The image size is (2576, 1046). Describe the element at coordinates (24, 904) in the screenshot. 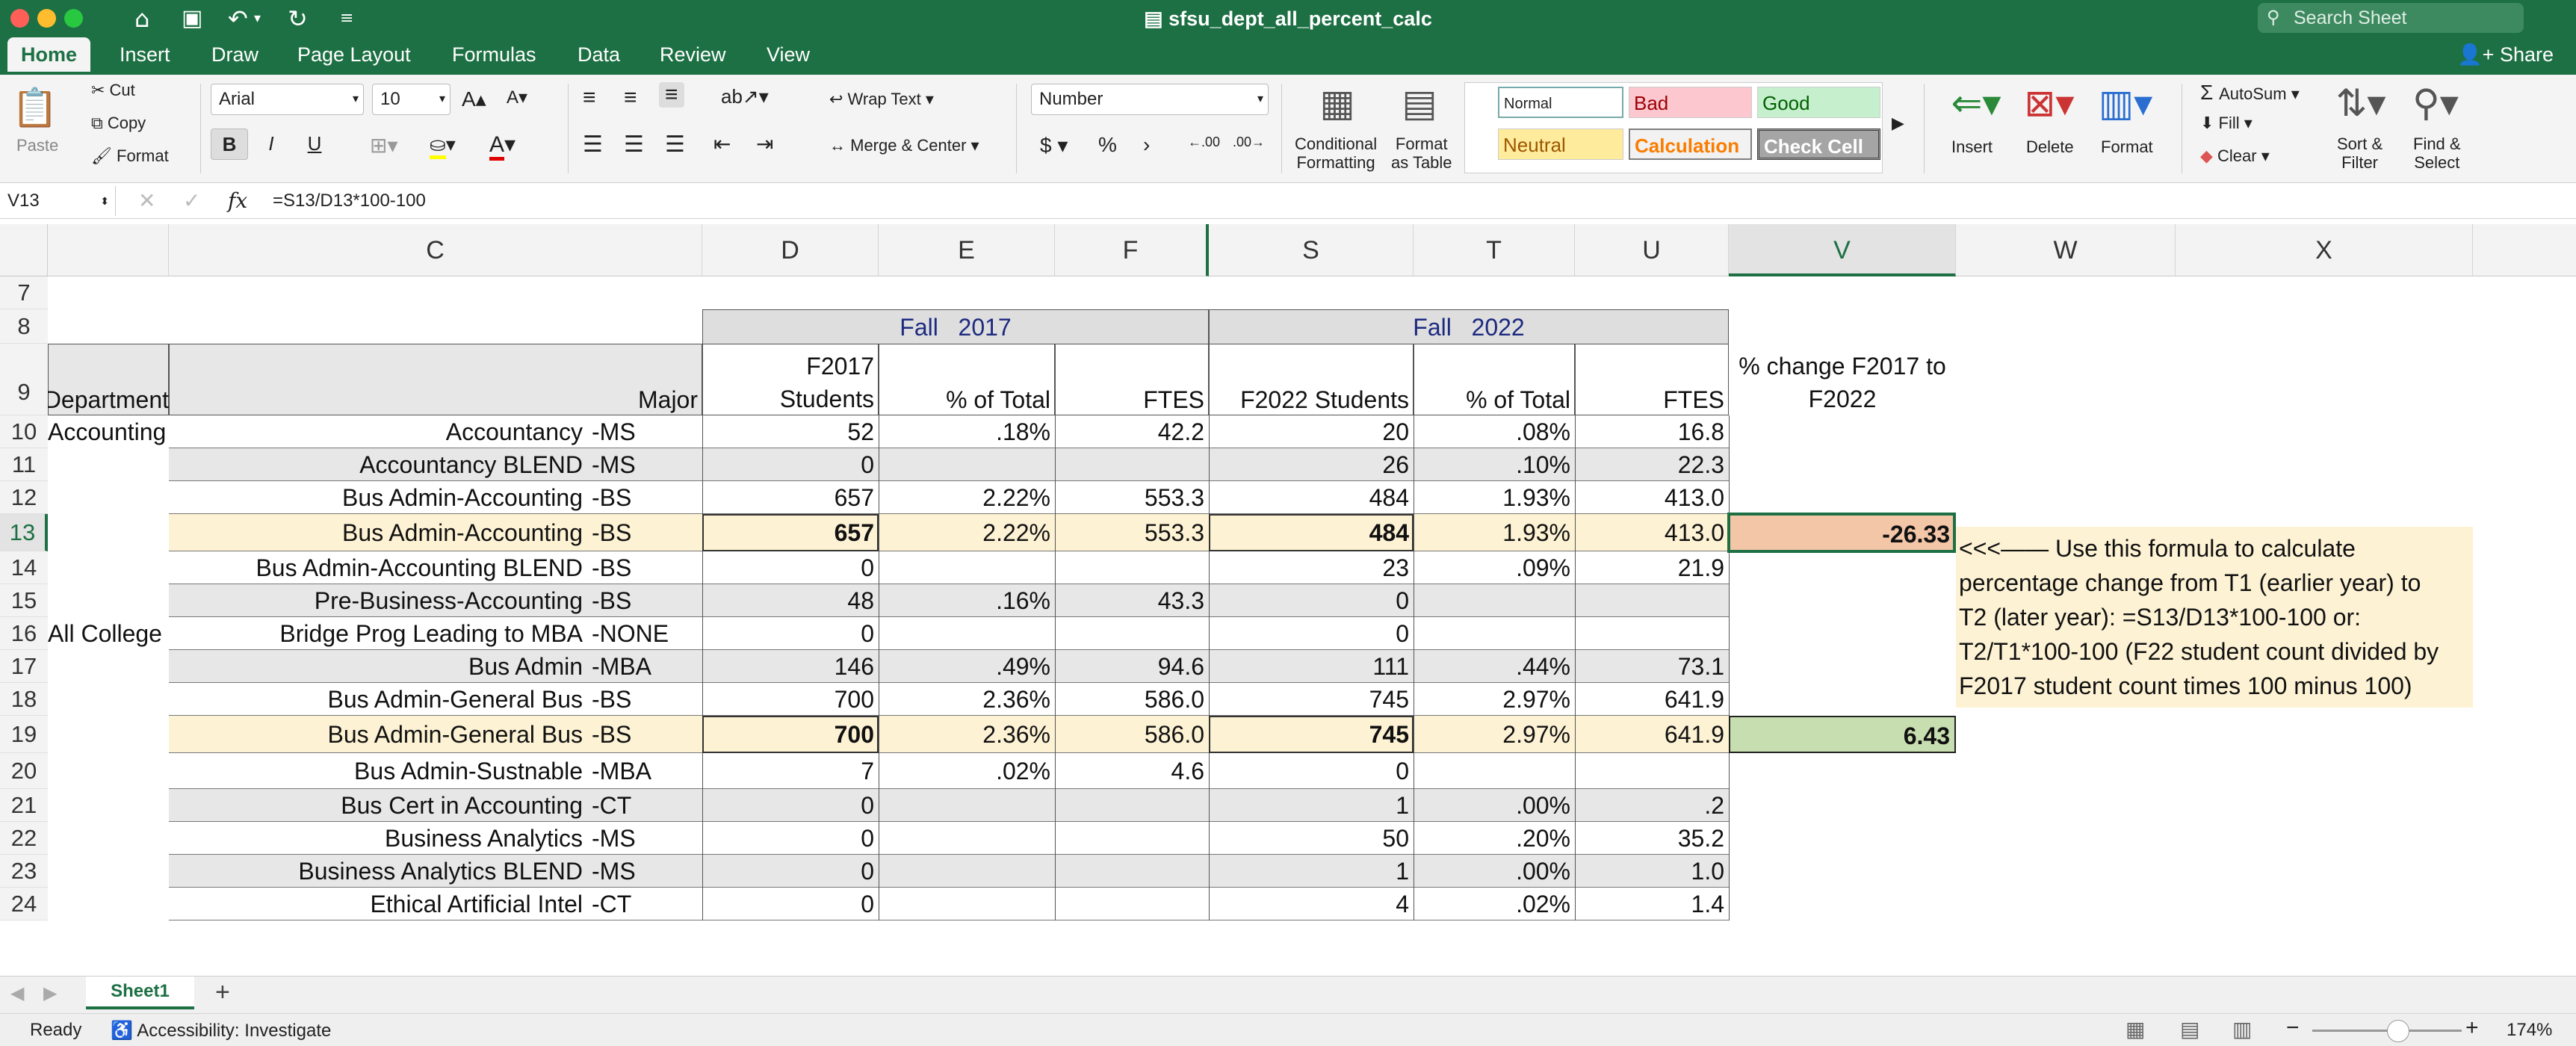

I see `row-header-24: 24` at that location.